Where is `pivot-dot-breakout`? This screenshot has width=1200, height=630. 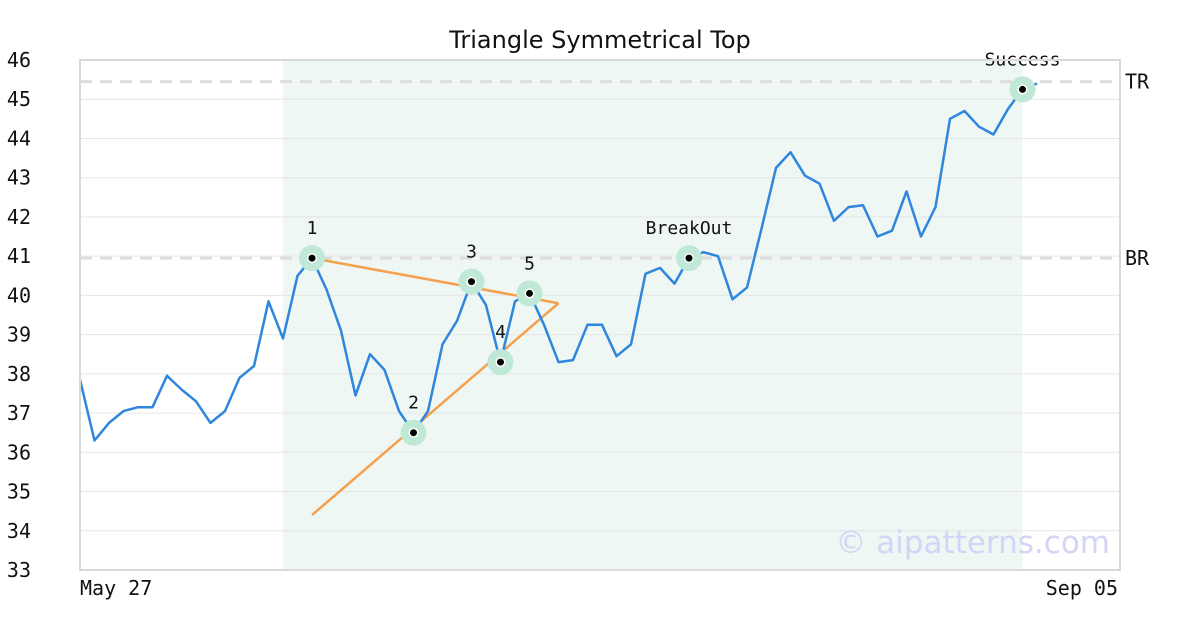
pivot-dot-breakout is located at coordinates (689, 258).